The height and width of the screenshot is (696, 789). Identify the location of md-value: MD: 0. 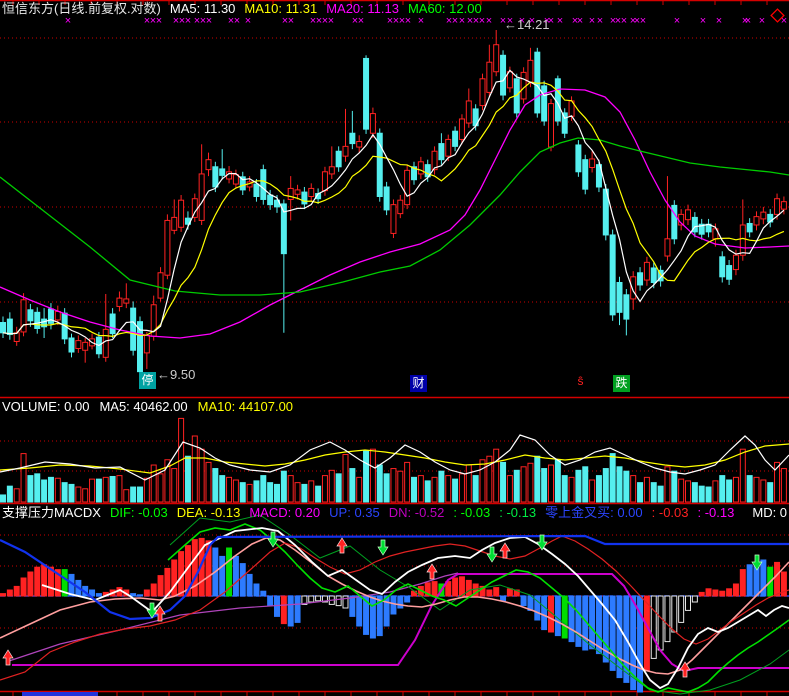
(770, 512).